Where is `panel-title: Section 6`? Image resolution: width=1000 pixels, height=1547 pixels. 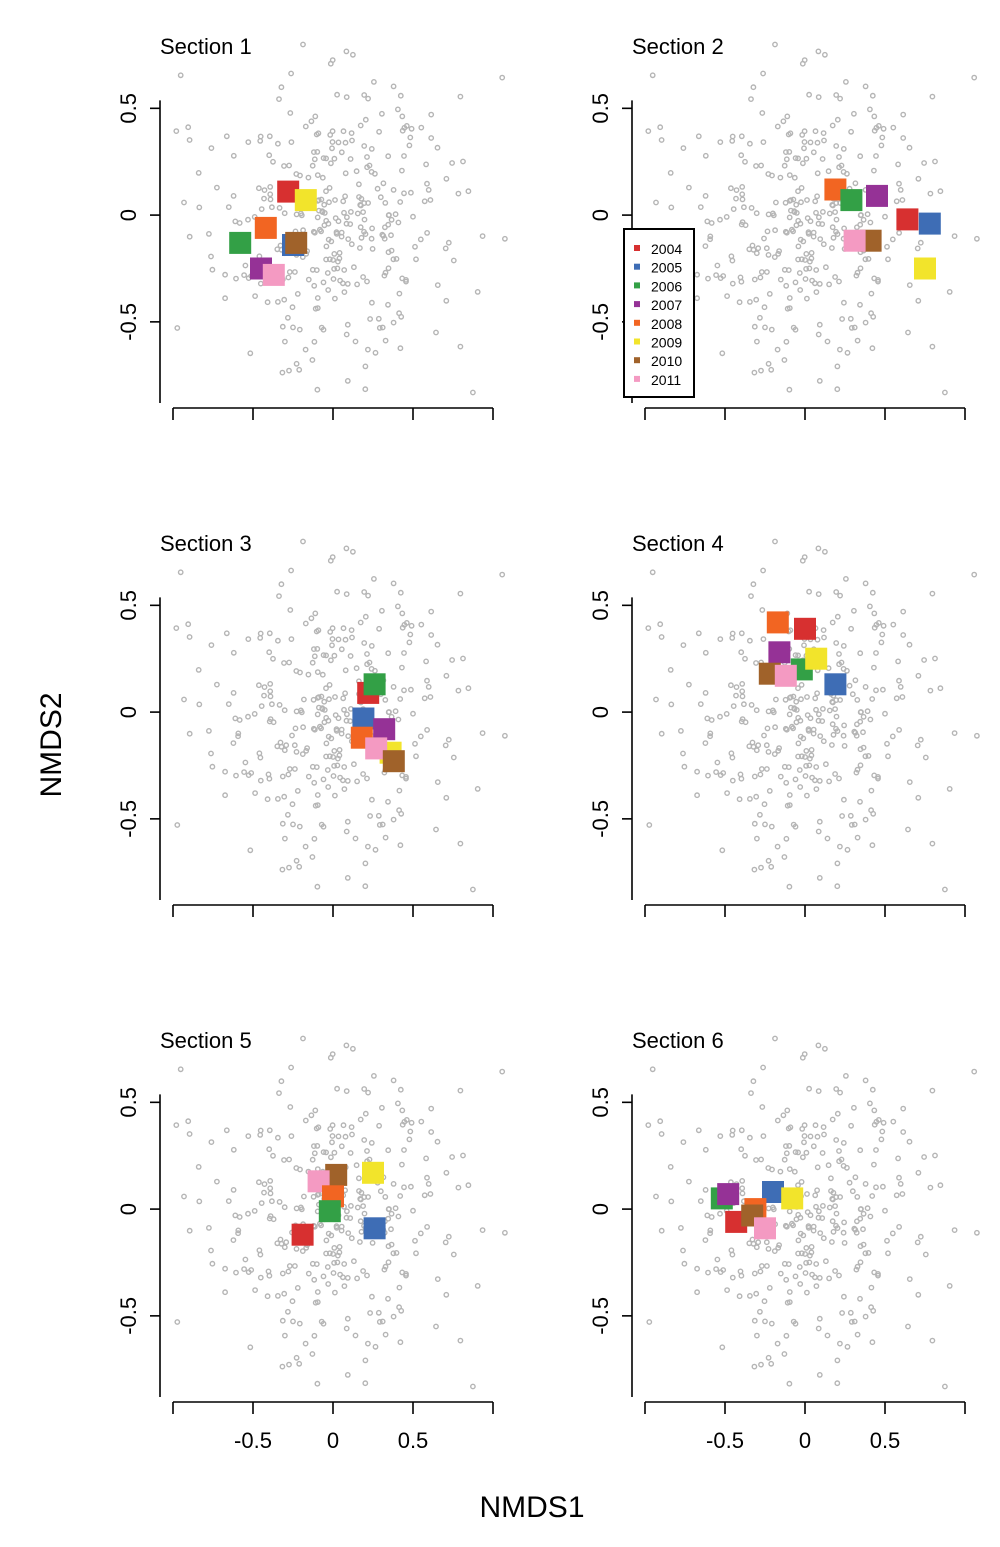
panel-title: Section 6 is located at coordinates (678, 1040).